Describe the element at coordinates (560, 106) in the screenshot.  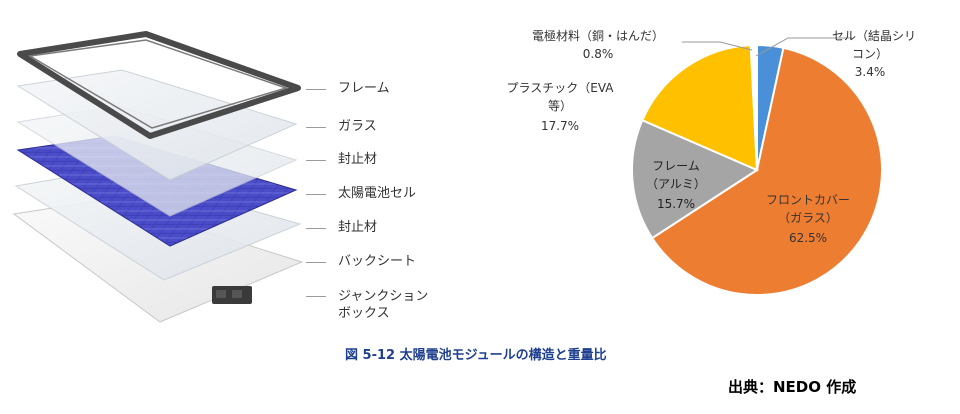
I see `slice-label-plastic: 等）` at that location.